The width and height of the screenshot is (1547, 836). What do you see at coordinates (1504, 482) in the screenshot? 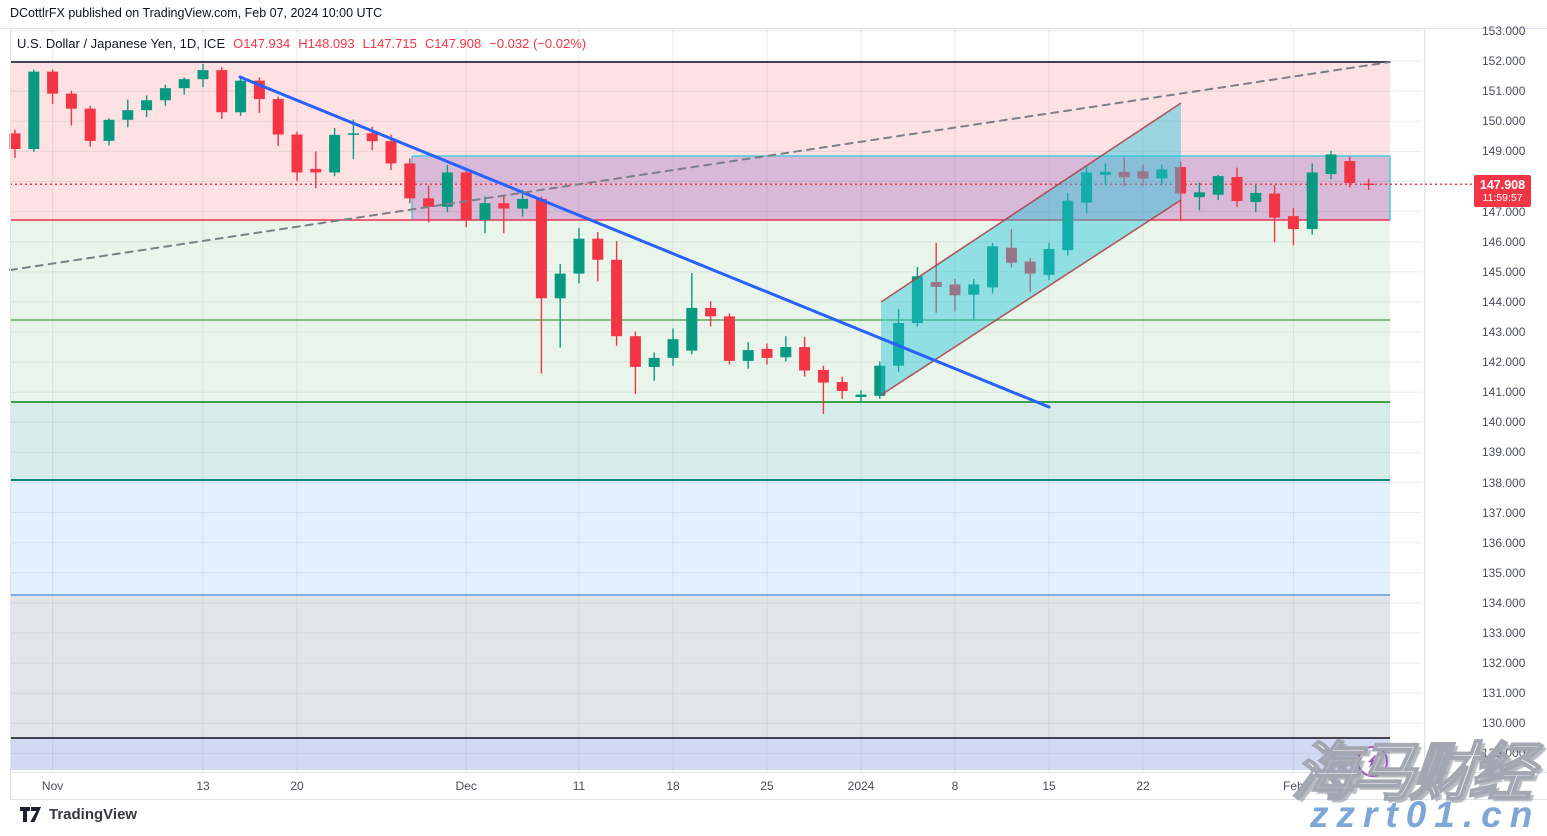
I see `price-tick: 138.000` at bounding box center [1504, 482].